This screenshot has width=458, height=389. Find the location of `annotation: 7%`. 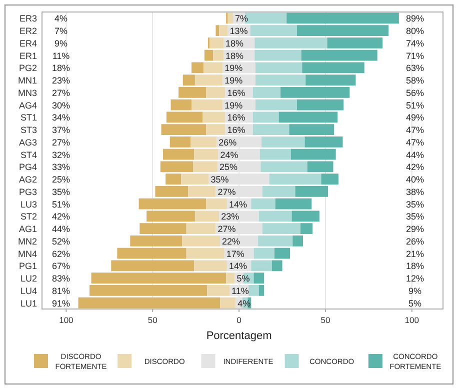

annotation: 7% is located at coordinates (61, 31).